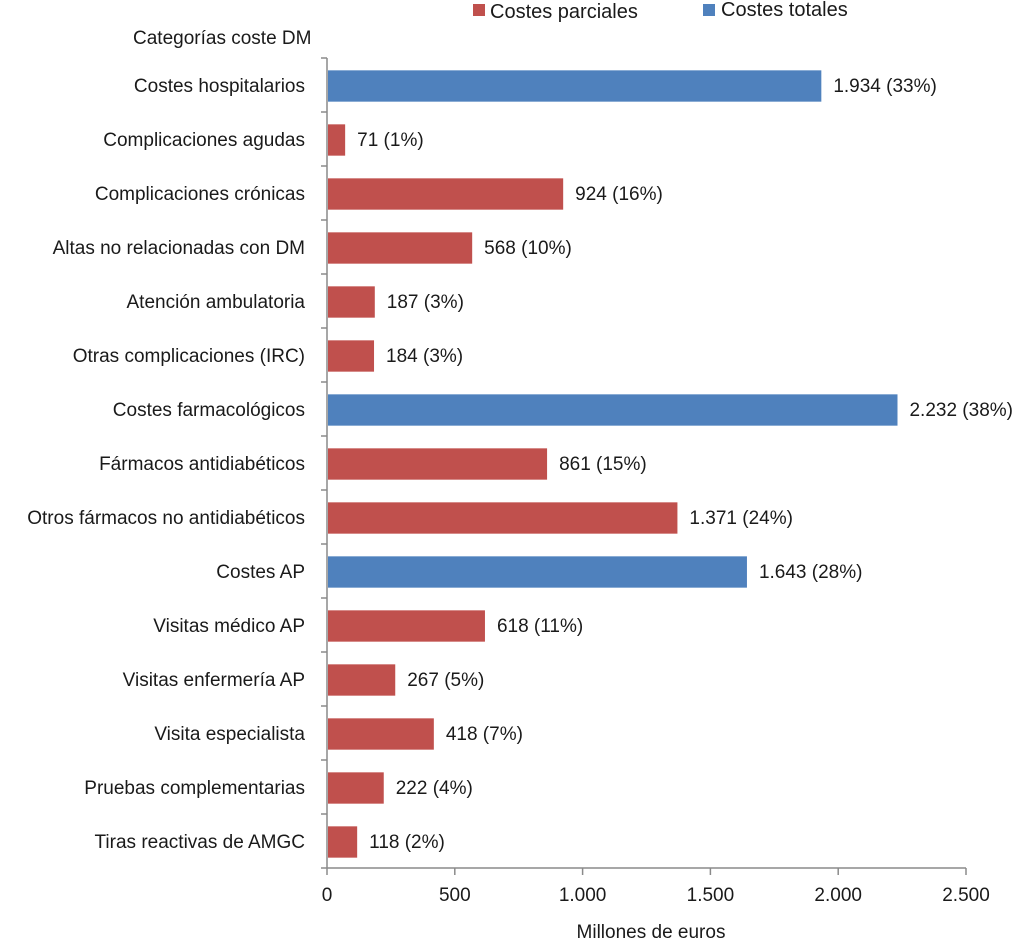  Describe the element at coordinates (479, 10) in the screenshot. I see `legend-swatch-costes-parciales` at that location.